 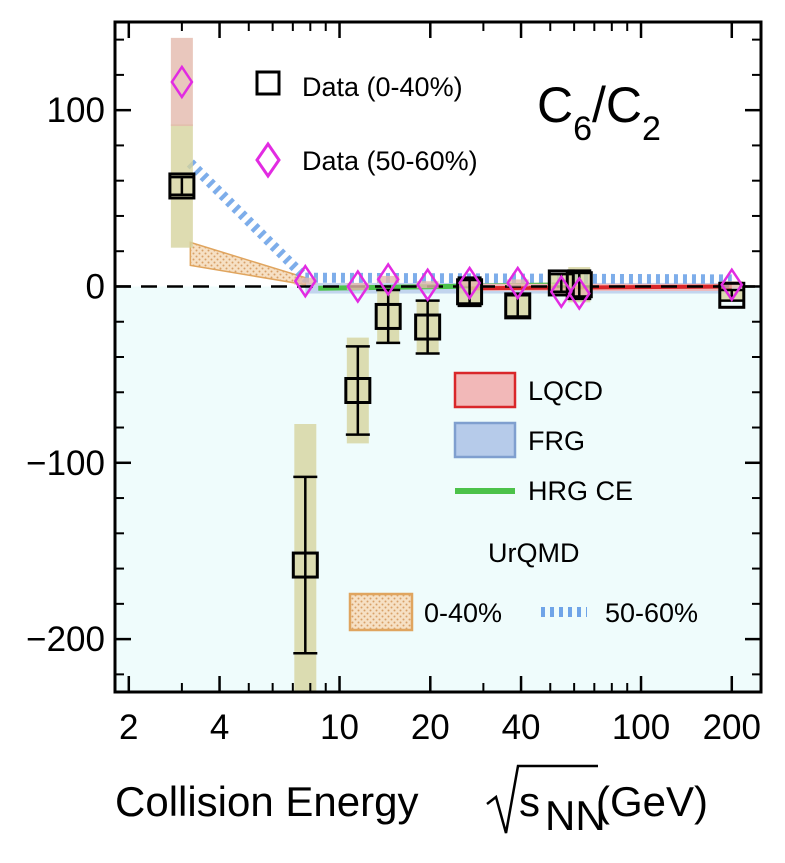 I want to click on urqmd-0-40-band, so click(x=248, y=263).